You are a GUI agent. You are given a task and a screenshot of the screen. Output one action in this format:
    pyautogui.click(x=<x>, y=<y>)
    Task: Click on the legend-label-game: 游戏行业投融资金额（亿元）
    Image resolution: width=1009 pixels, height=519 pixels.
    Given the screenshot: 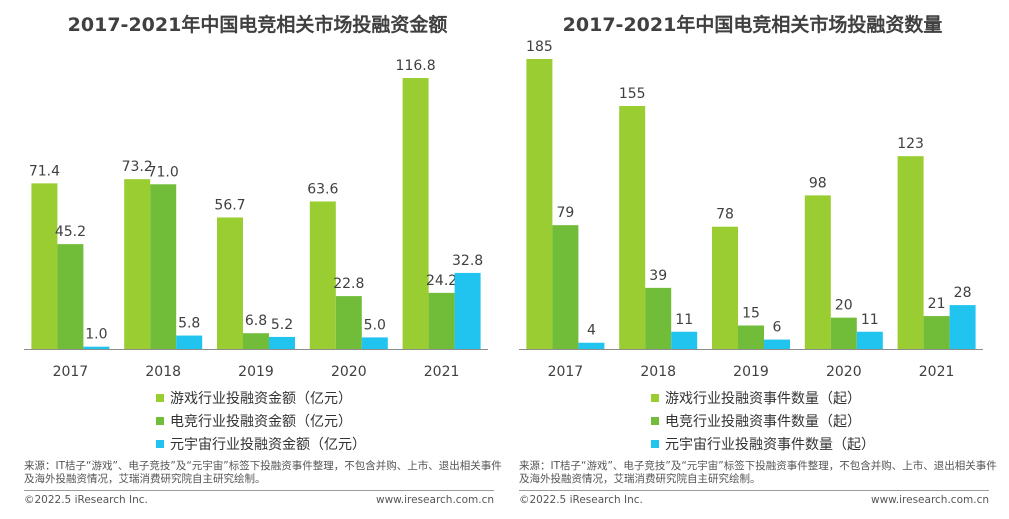 What is the action you would take?
    pyautogui.click(x=261, y=398)
    